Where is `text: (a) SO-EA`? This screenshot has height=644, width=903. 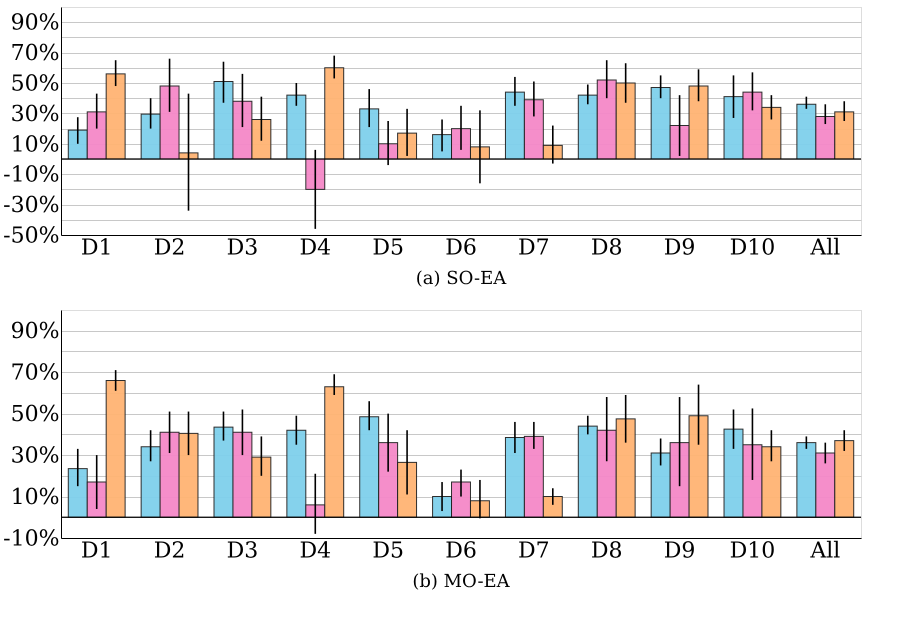 text: (a) SO-EA is located at coordinates (462, 278).